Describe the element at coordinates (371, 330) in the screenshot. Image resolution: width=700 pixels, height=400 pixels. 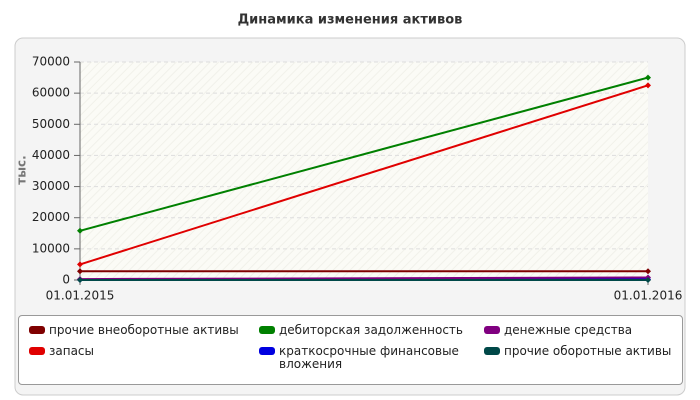
I see `legend-label: дебиторская задолженность` at that location.